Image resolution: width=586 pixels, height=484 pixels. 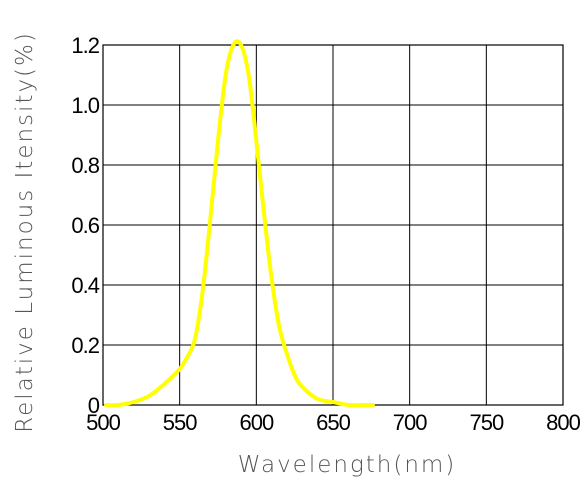 I want to click on x-tick-label: 650, so click(x=333, y=422).